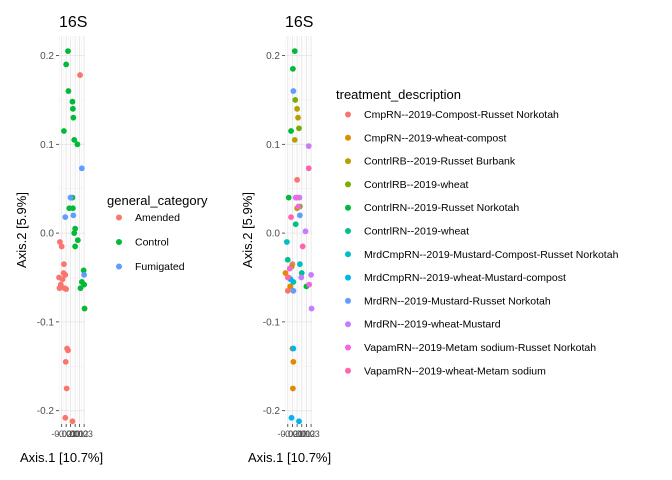 The height and width of the screenshot is (480, 672). What do you see at coordinates (455, 371) in the screenshot?
I see `legend-label: VapamRN--2019-wheat-Metam sodium` at bounding box center [455, 371].